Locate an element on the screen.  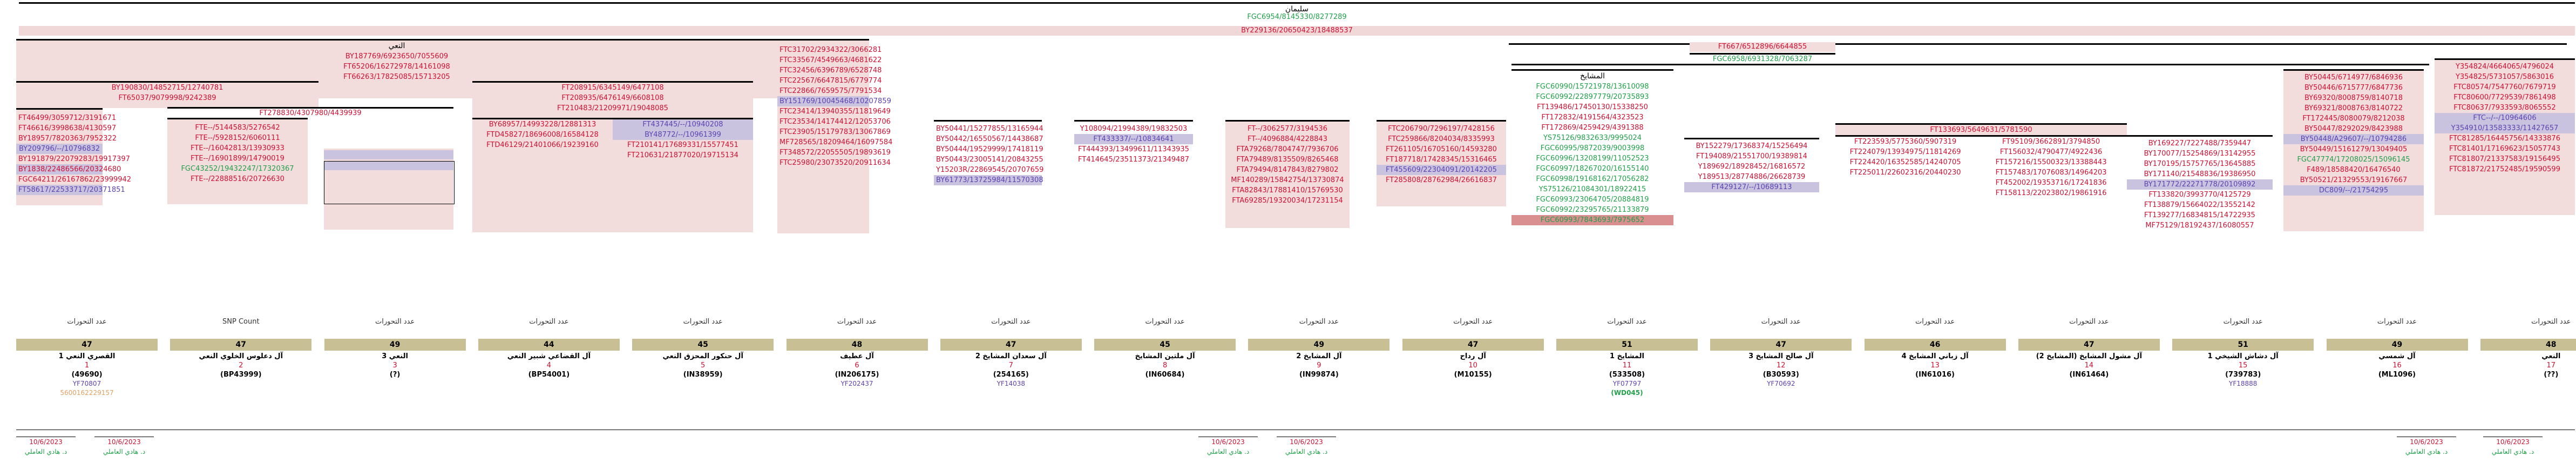
lineage-name: آل ملتين المشايخ is located at coordinates (1165, 356).